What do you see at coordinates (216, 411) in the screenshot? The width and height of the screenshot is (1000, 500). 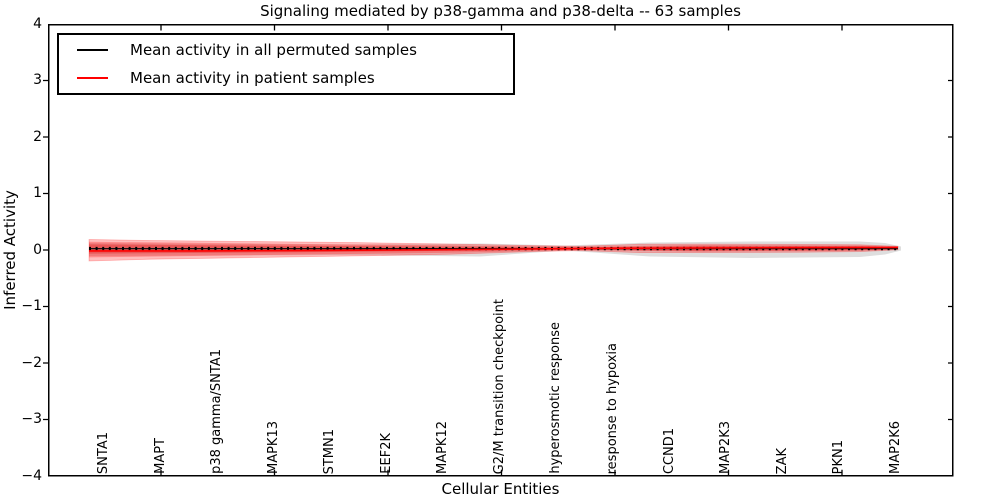 I see `x-category-label: p38 gamma/SNTA1` at bounding box center [216, 411].